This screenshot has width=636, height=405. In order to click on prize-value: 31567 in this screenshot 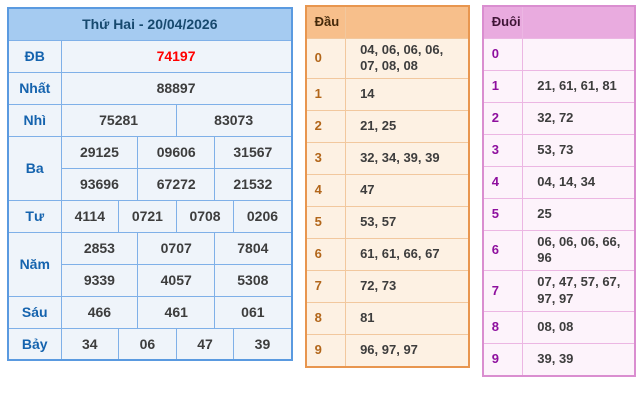, I will do `click(253, 152)`.